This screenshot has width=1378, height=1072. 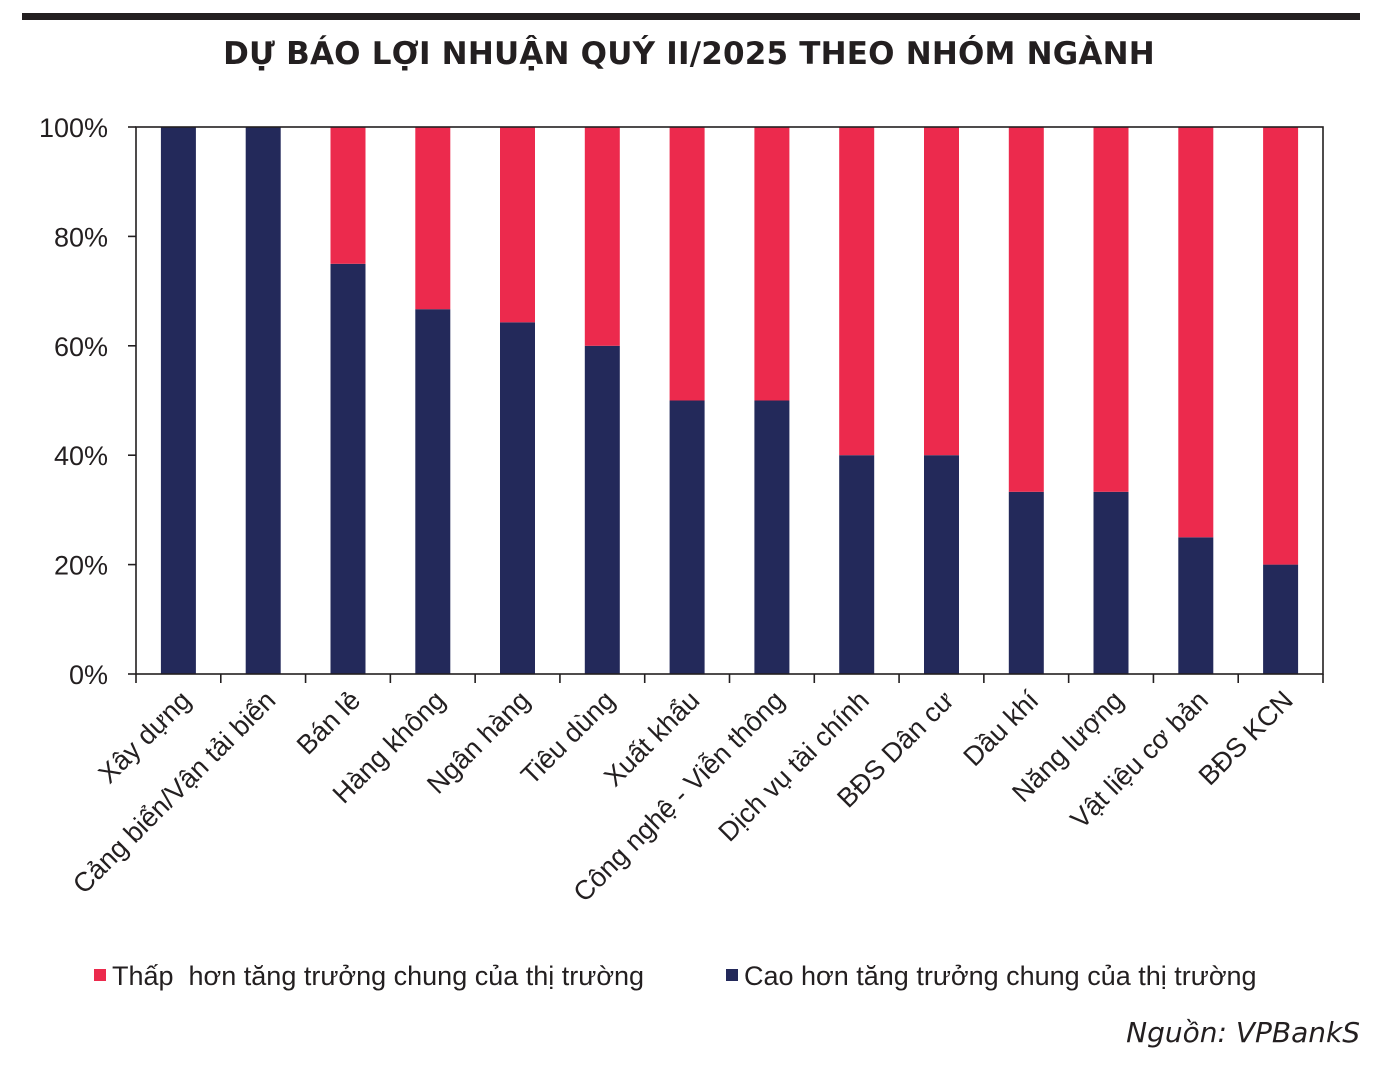 What do you see at coordinates (81, 456) in the screenshot?
I see `y-tick-label: 40%` at bounding box center [81, 456].